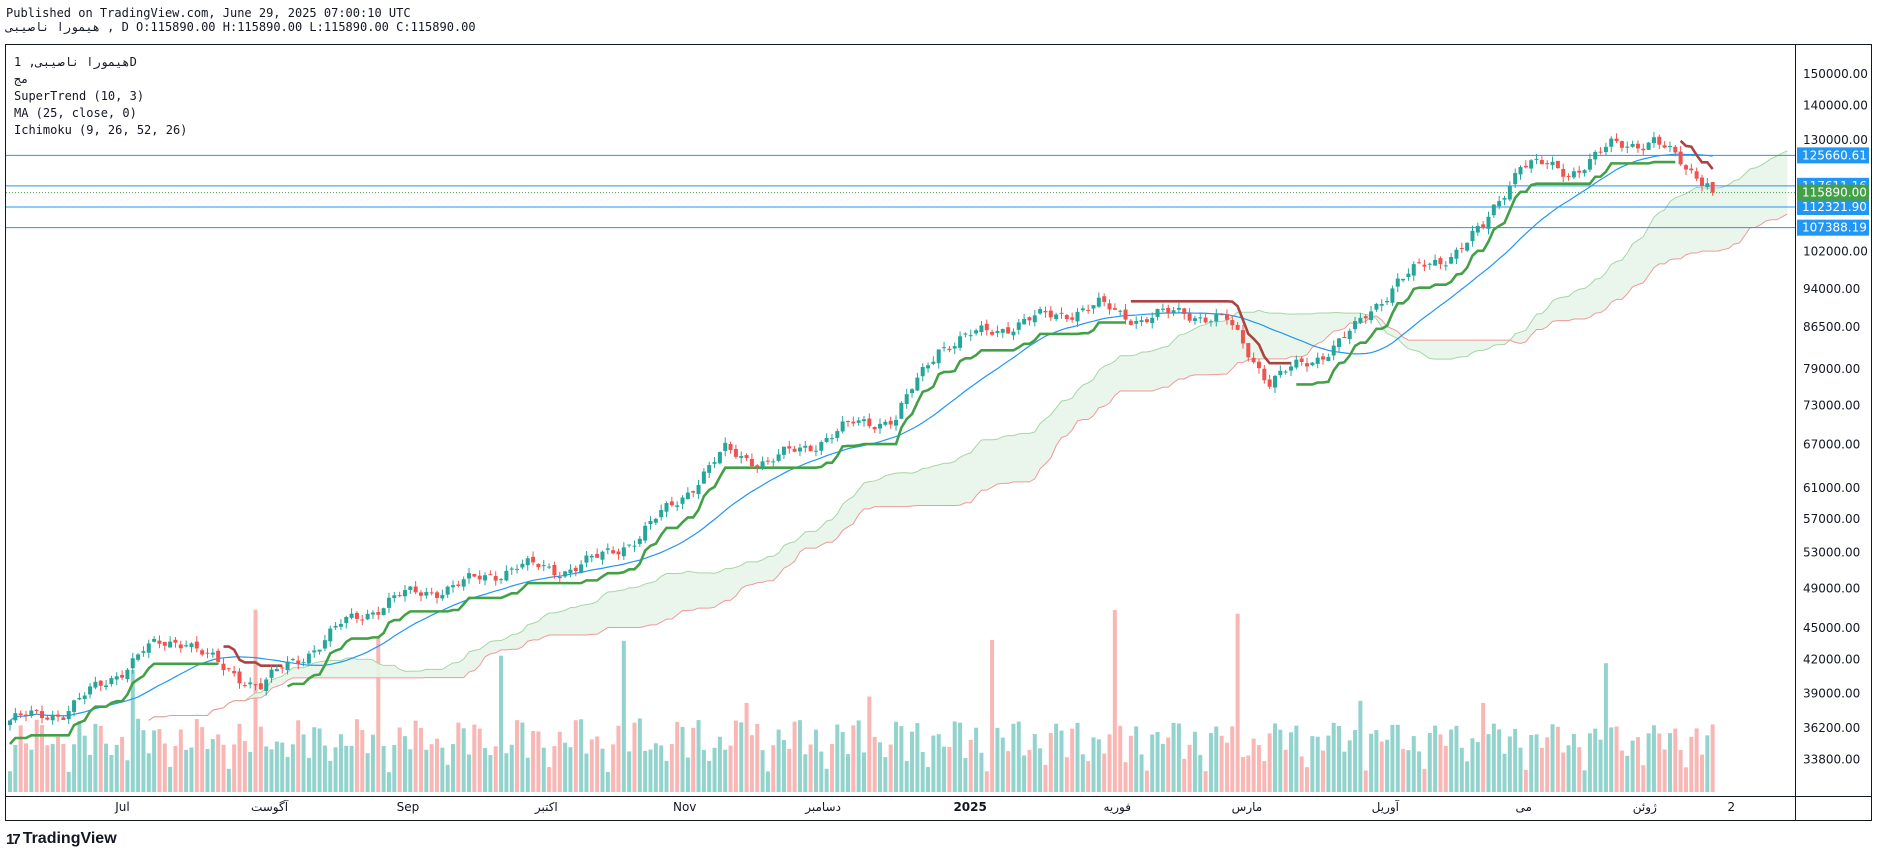  What do you see at coordinates (61, 839) in the screenshot?
I see `tradingview-logo: 17 TradingView` at bounding box center [61, 839].